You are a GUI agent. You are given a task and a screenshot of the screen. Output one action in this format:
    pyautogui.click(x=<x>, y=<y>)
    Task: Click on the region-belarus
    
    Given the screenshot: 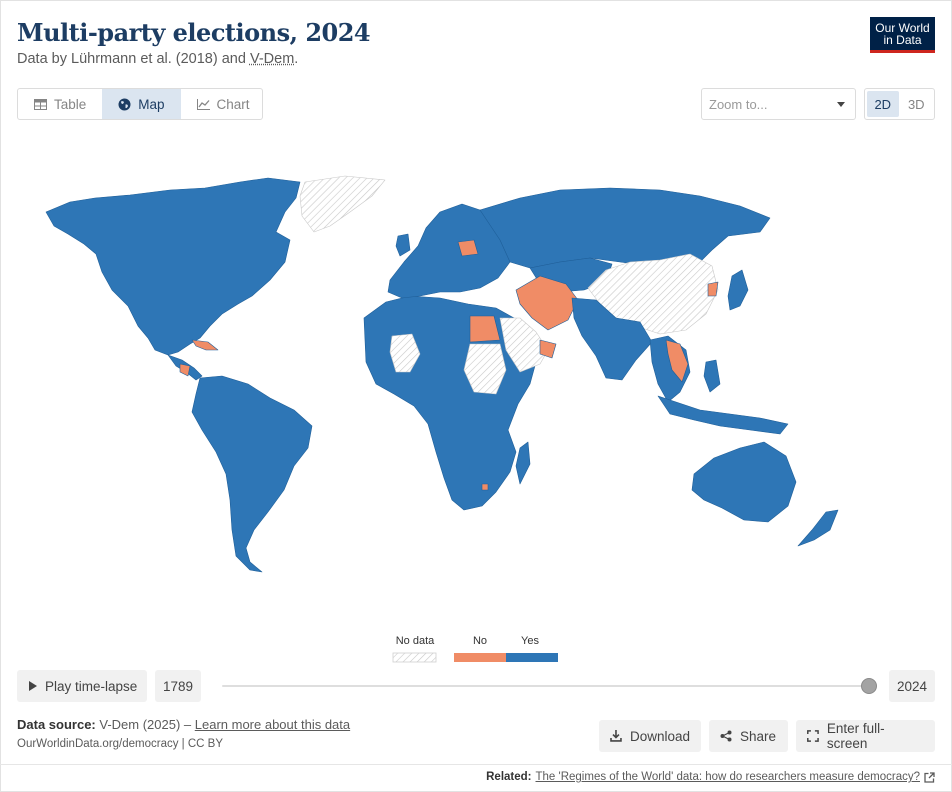 What is the action you would take?
    pyautogui.click(x=468, y=248)
    